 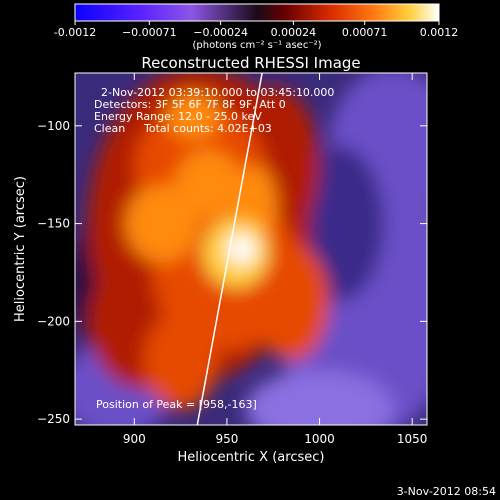 What do you see at coordinates (109, 128) in the screenshot?
I see `info-method: Clean` at bounding box center [109, 128].